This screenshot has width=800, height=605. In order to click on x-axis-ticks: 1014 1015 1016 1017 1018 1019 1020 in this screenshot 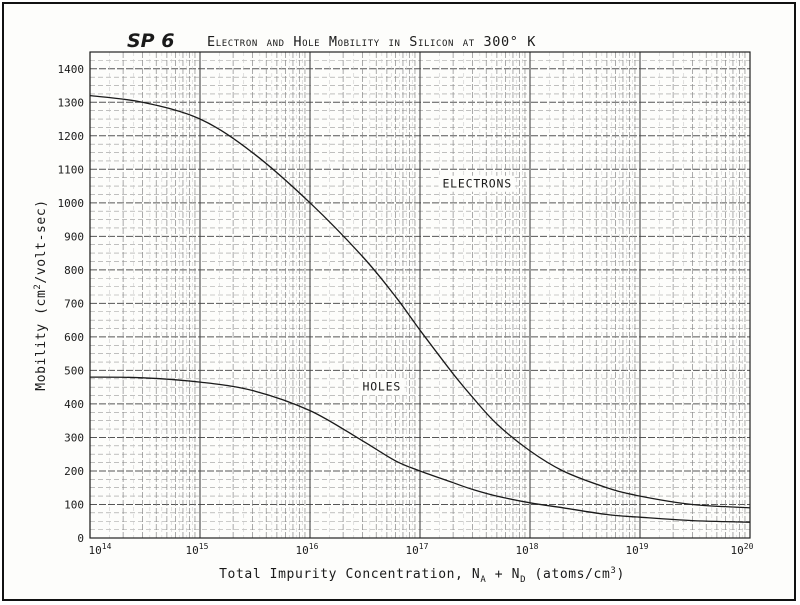, I will do `click(421, 549)`.